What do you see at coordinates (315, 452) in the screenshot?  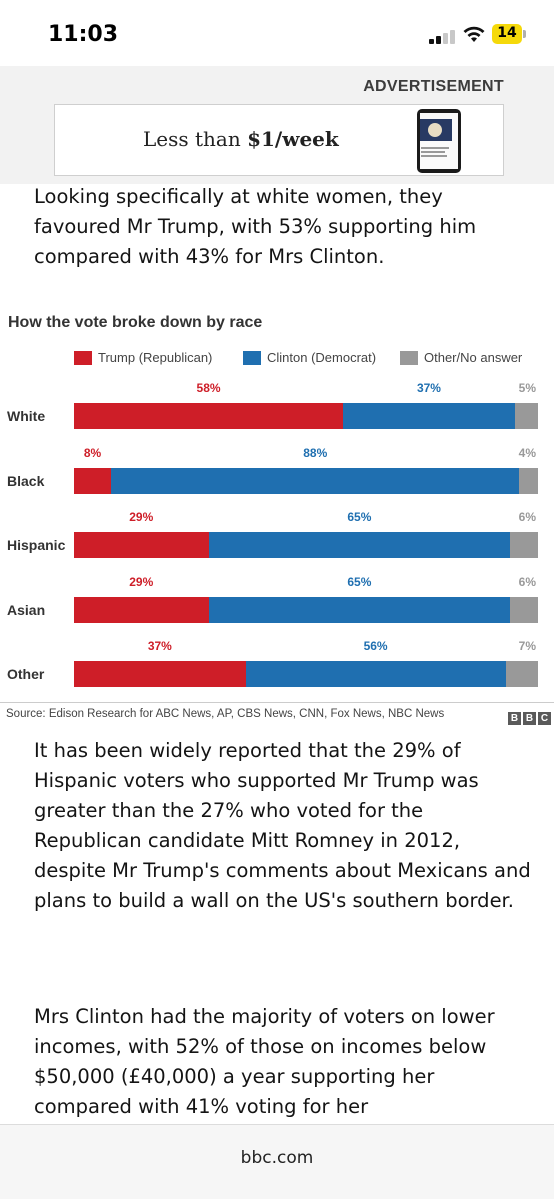 I see `value-label: 88%` at bounding box center [315, 452].